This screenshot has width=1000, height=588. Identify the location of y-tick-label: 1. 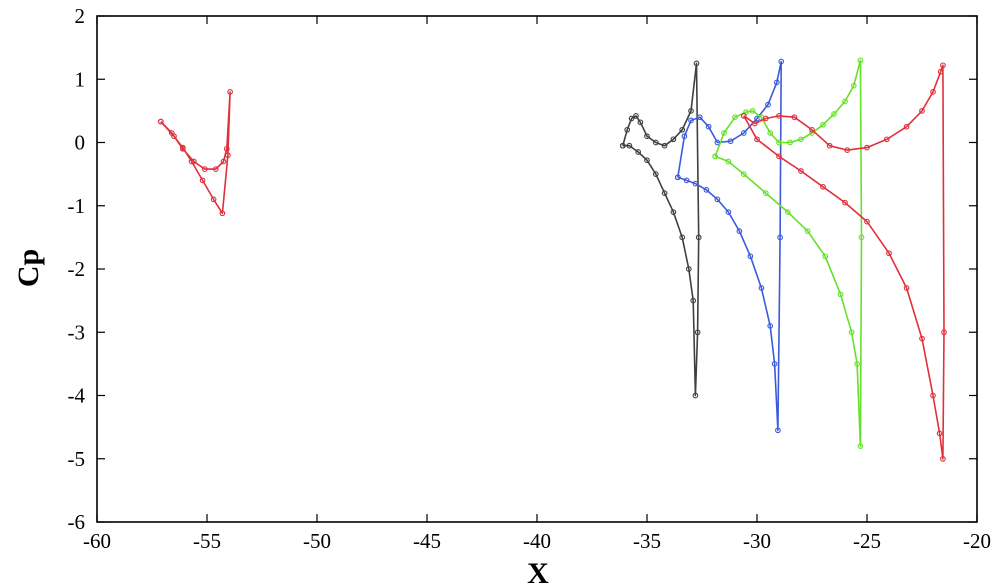
(80, 79).